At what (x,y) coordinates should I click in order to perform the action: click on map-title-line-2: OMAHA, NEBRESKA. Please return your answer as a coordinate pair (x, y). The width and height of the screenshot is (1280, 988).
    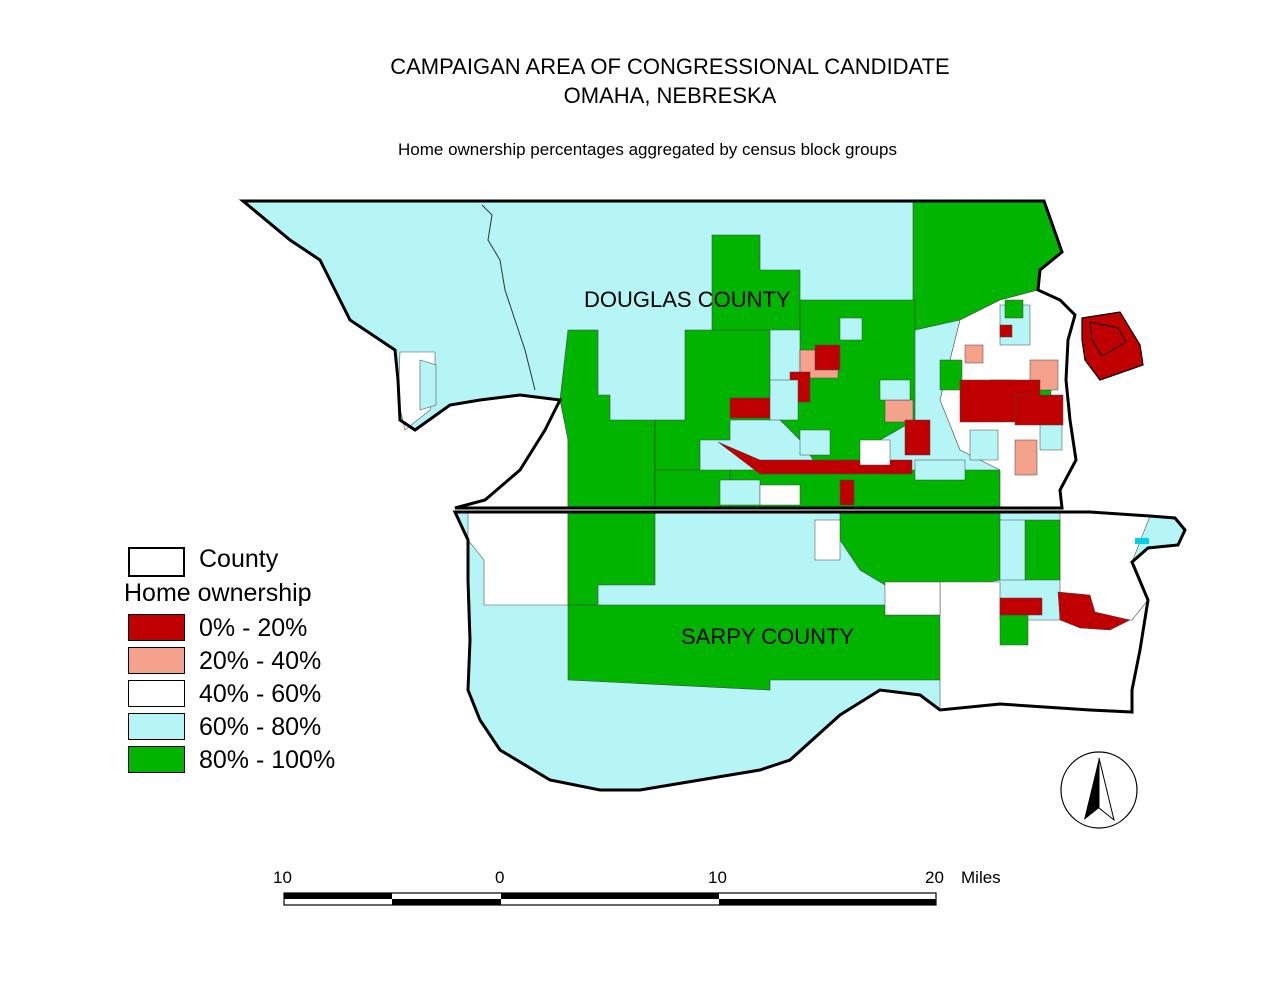
    Looking at the image, I should click on (670, 95).